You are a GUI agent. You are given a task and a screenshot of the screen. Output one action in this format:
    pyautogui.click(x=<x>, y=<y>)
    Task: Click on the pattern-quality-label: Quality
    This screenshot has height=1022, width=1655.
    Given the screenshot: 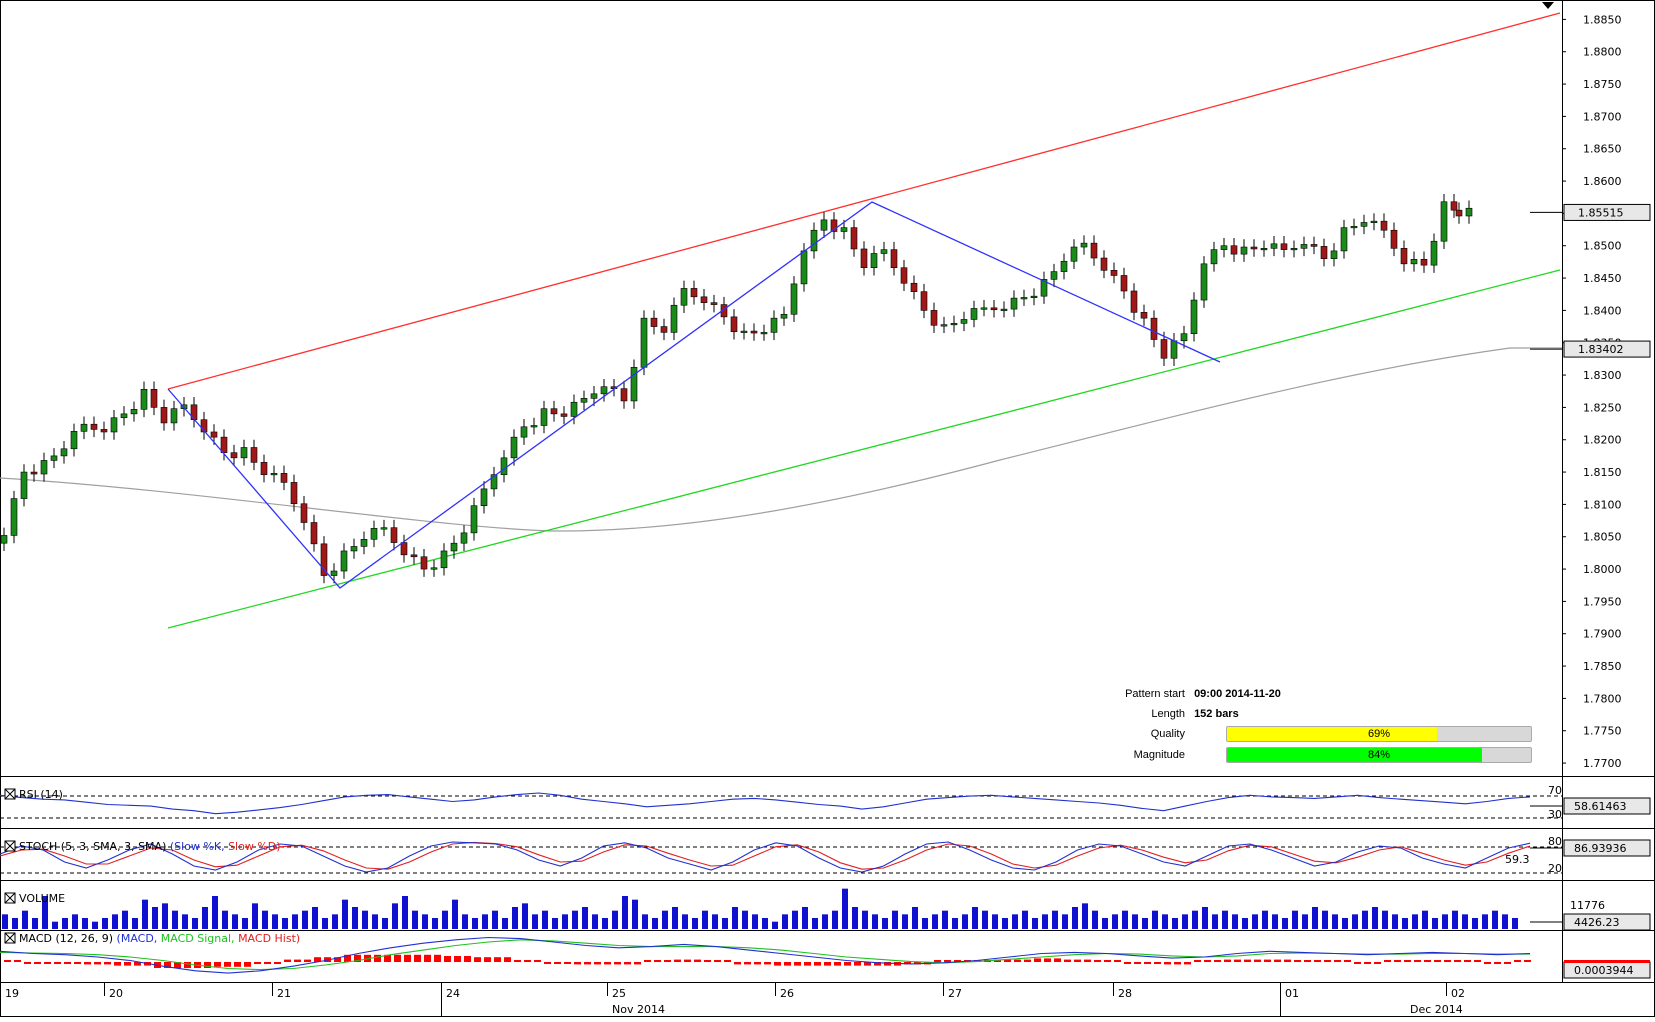 What is the action you would take?
    pyautogui.click(x=1167, y=734)
    